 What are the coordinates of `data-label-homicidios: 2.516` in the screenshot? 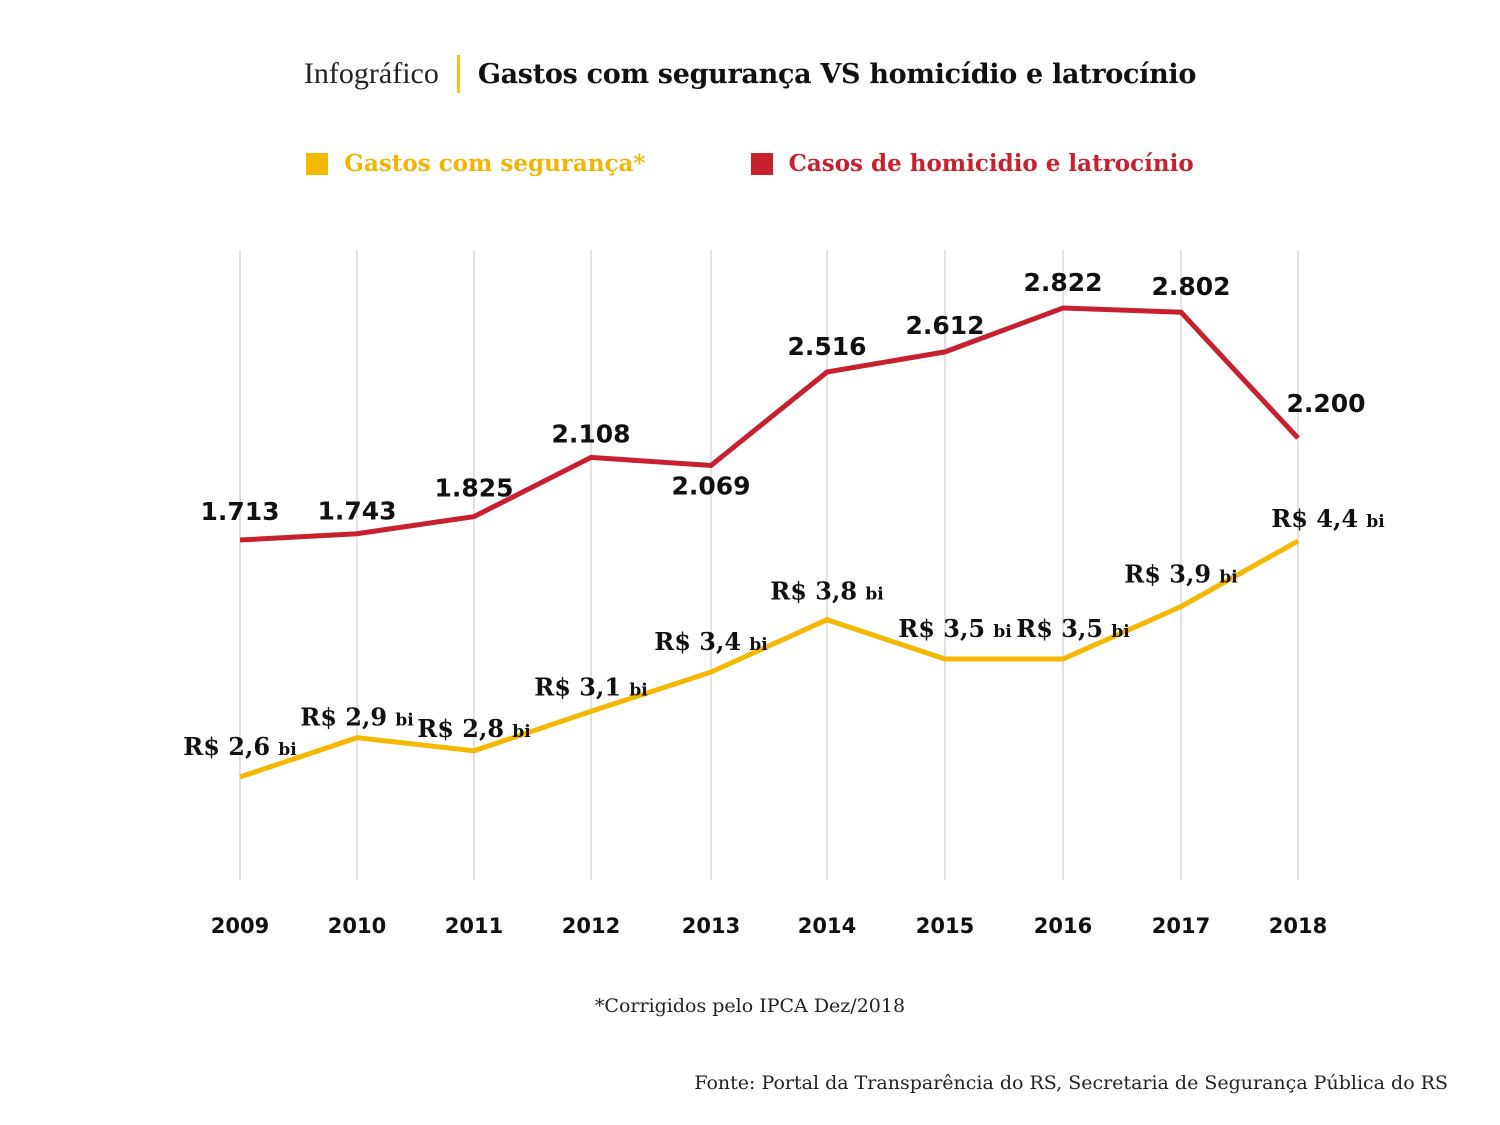 It's located at (826, 346).